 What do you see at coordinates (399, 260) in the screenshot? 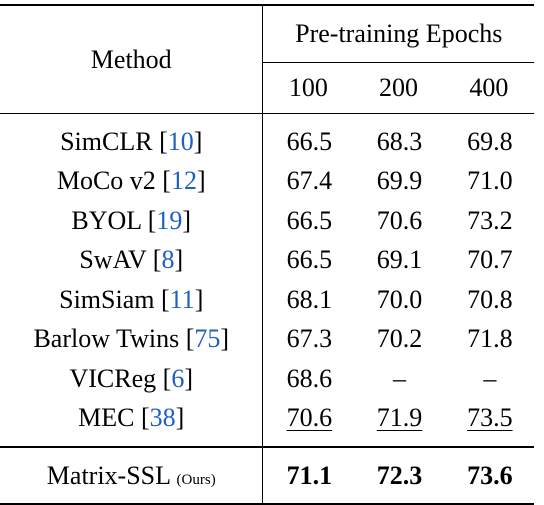
I see `value-cell: 69.1` at bounding box center [399, 260].